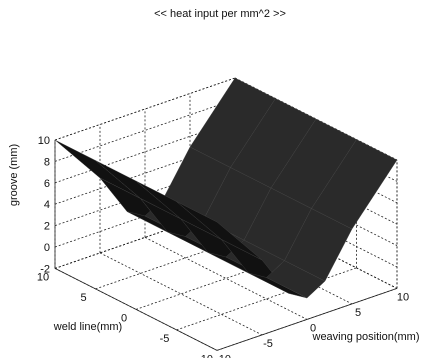  I want to click on surface-patch, so click(354, 184).